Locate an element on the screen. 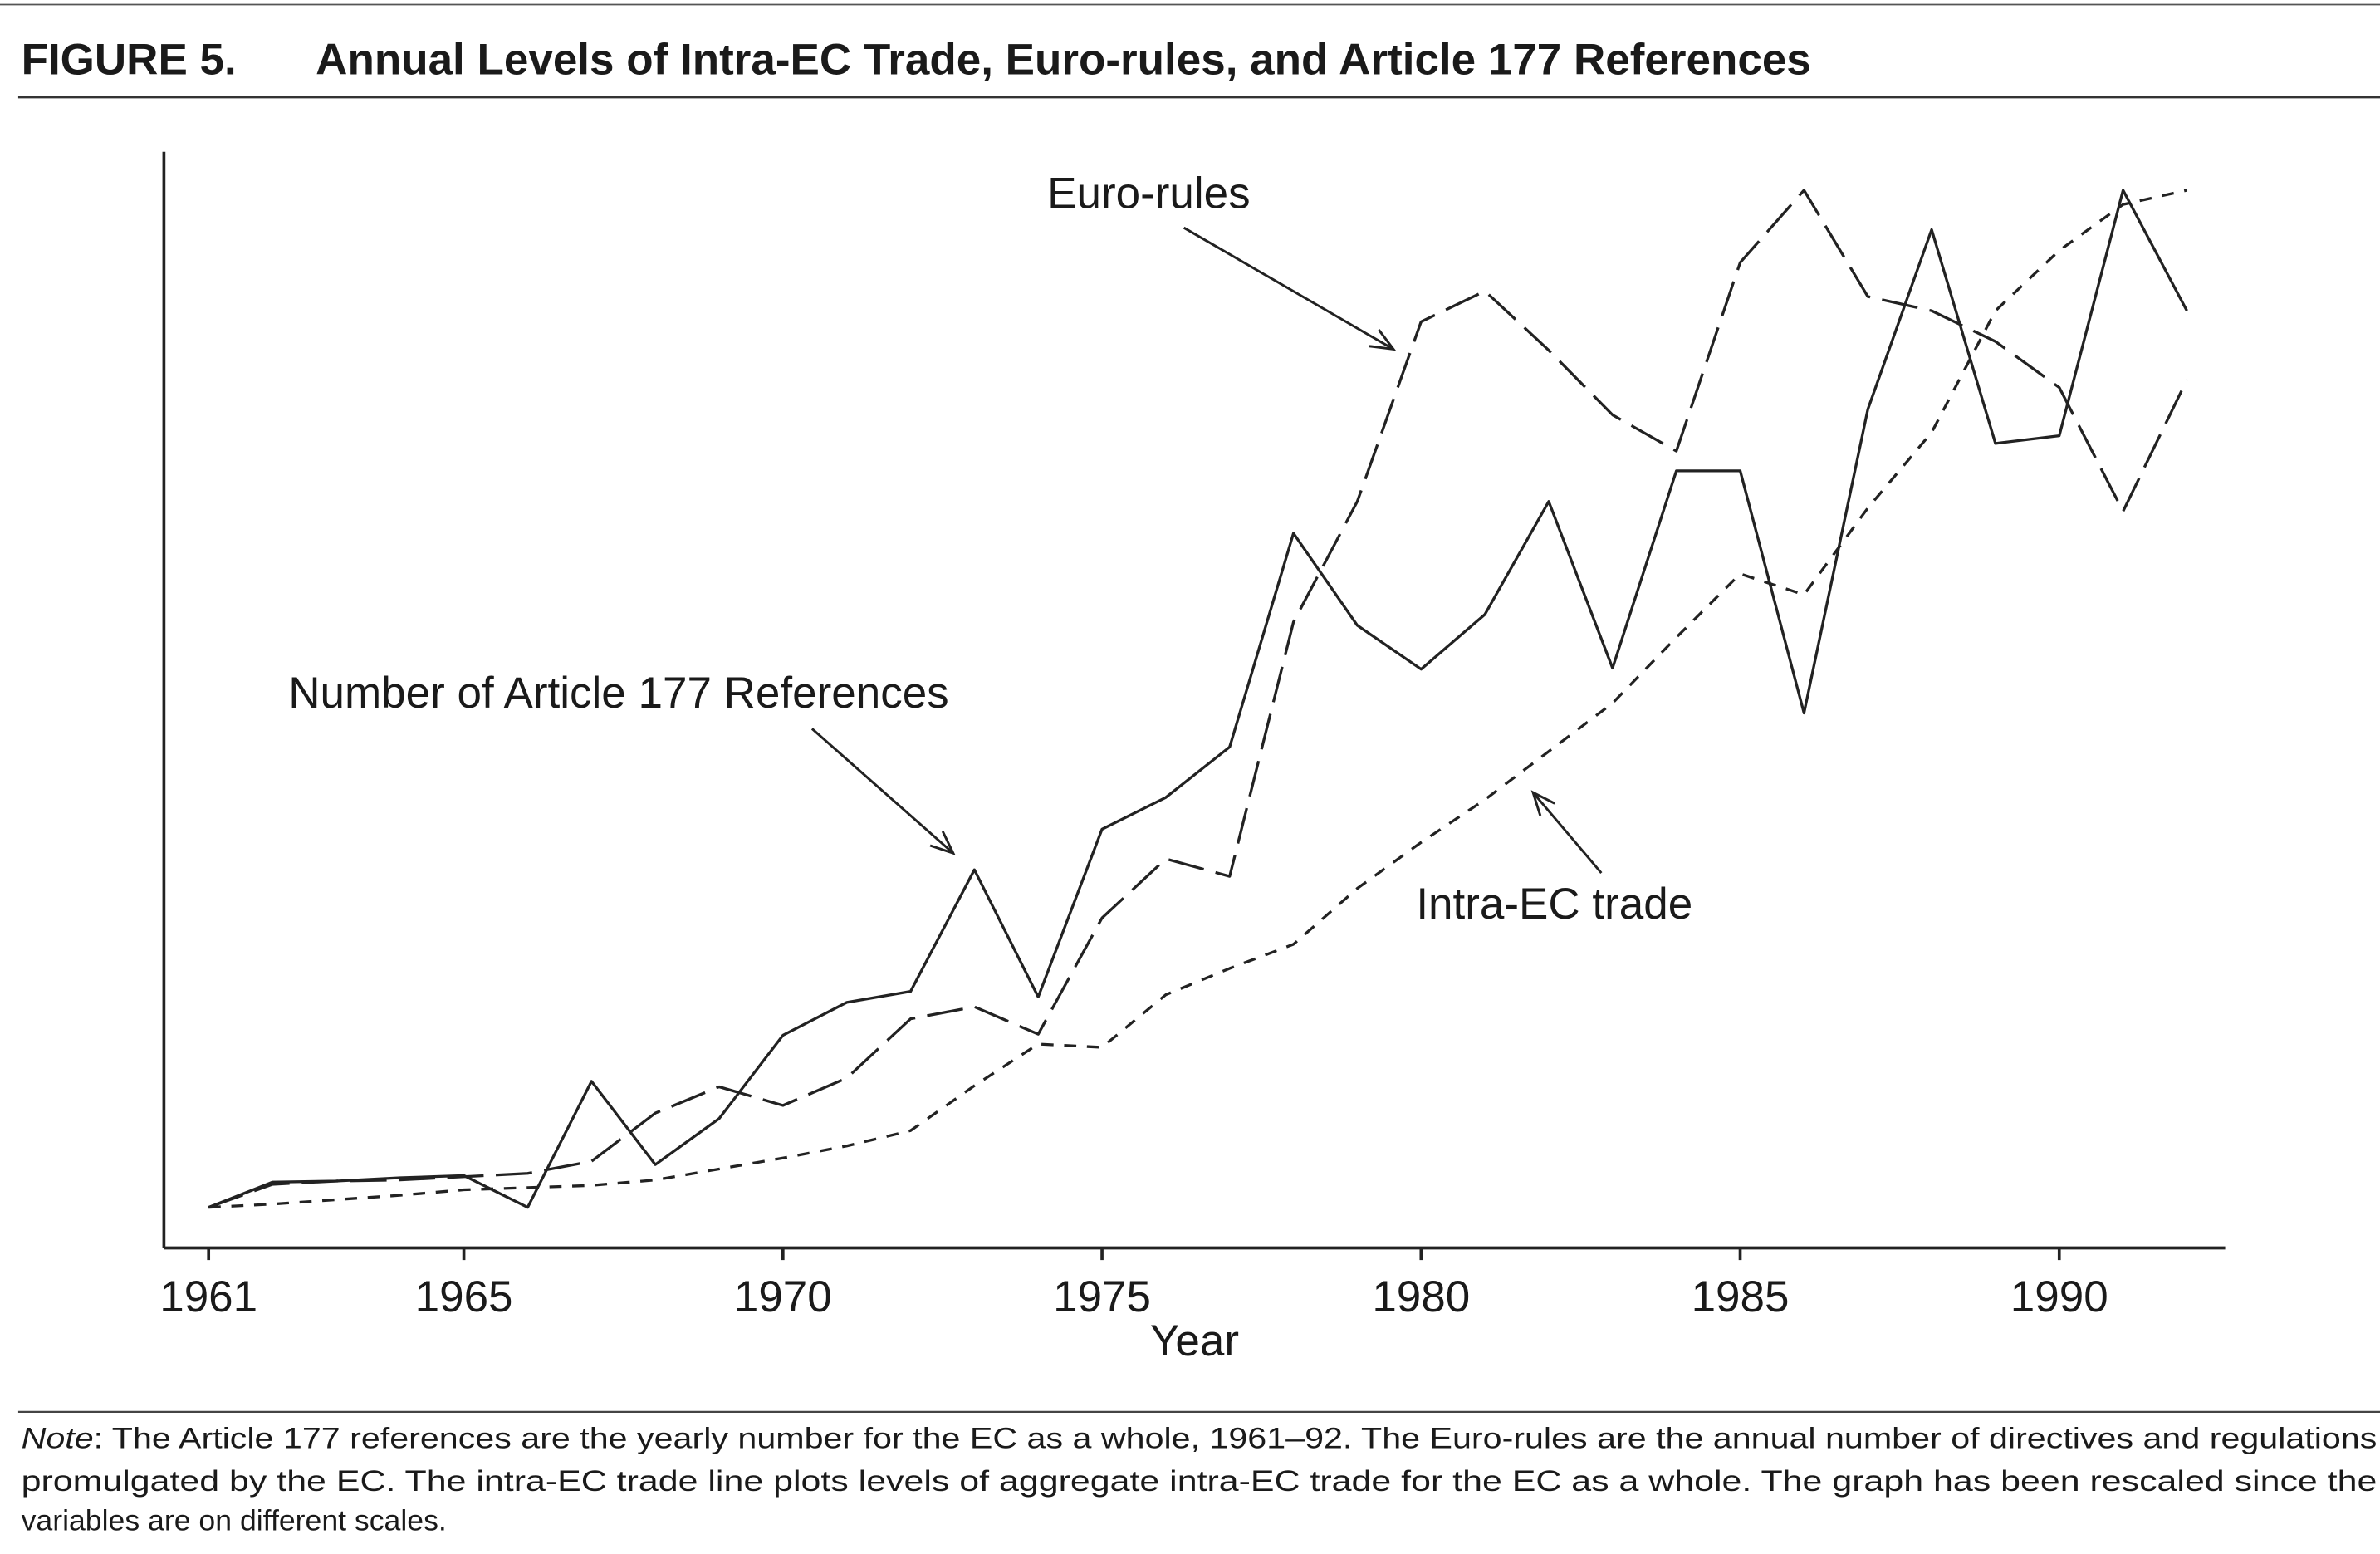 The image size is (2380, 1554). x-tick-label: 1970 is located at coordinates (783, 1297).